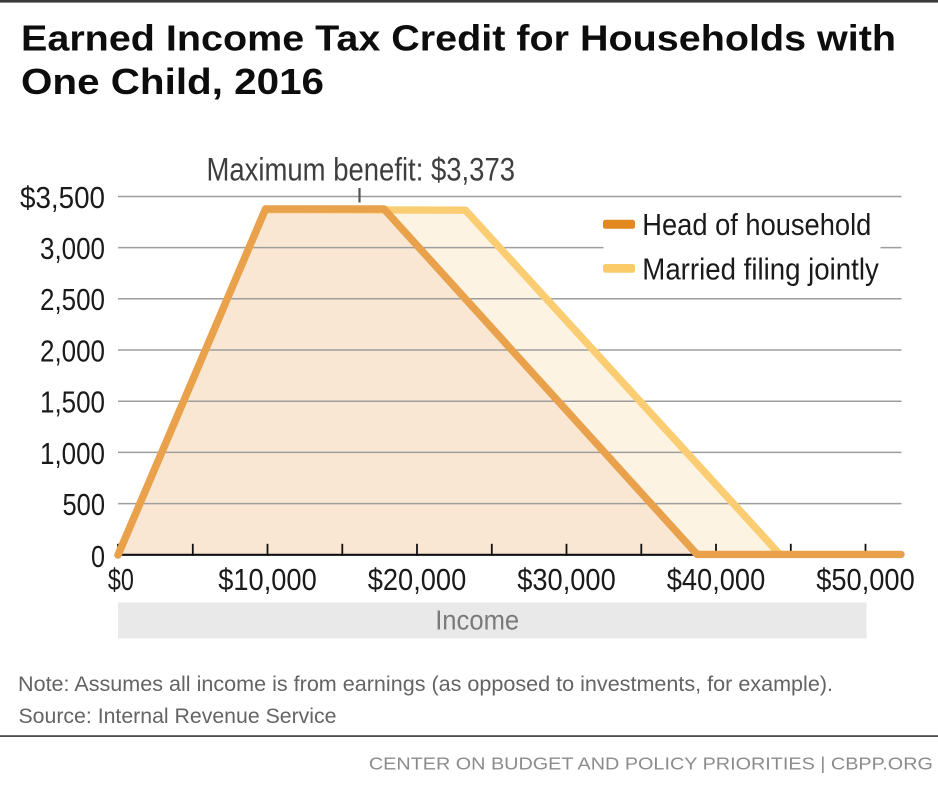  I want to click on svg-text: $50,000, so click(865, 579).